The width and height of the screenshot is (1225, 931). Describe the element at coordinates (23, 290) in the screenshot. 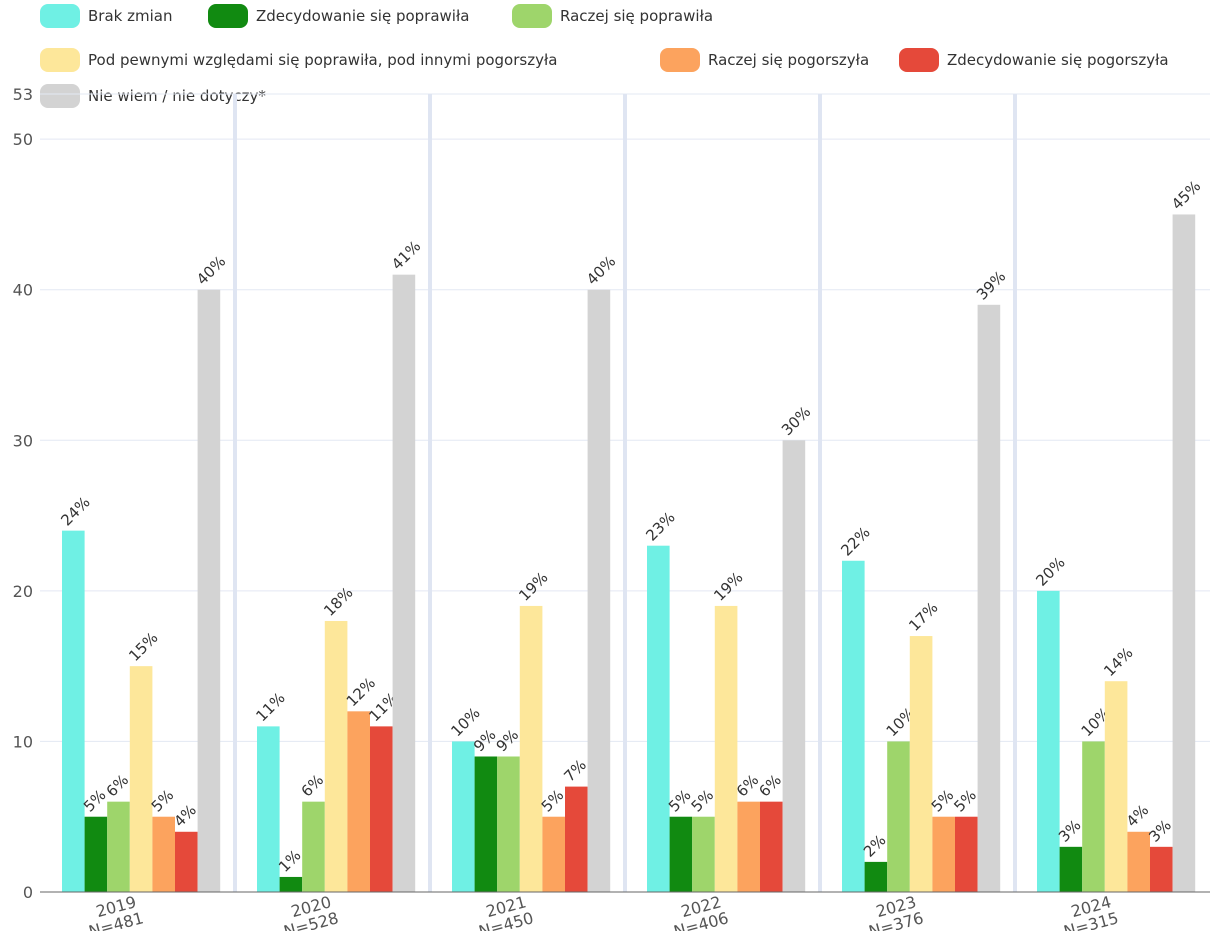

I see `y-tick-label: 40` at that location.